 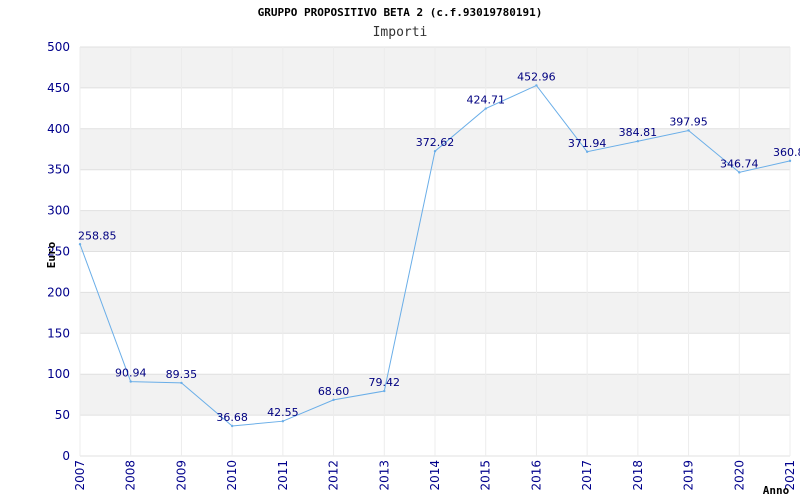 I want to click on x-tick-label: 2011, so click(x=283, y=475).